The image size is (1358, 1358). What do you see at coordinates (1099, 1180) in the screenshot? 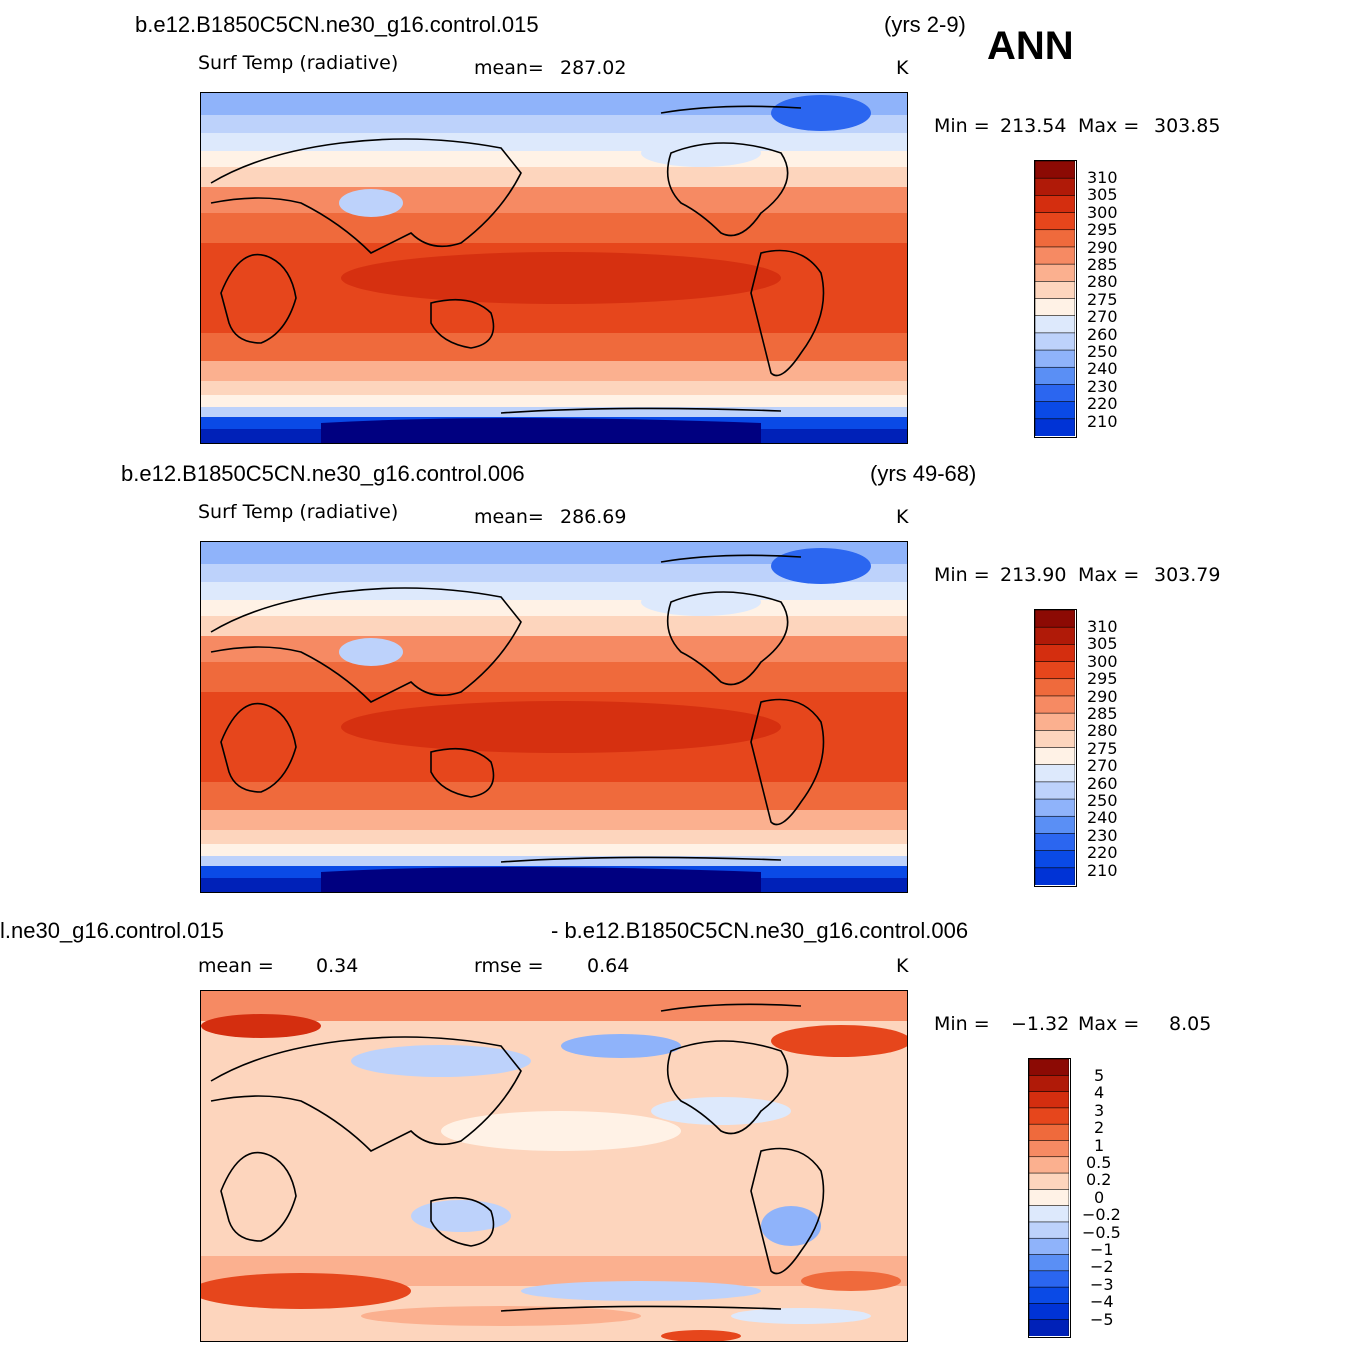
I see `panel3-level-label: 0.2` at bounding box center [1099, 1180].